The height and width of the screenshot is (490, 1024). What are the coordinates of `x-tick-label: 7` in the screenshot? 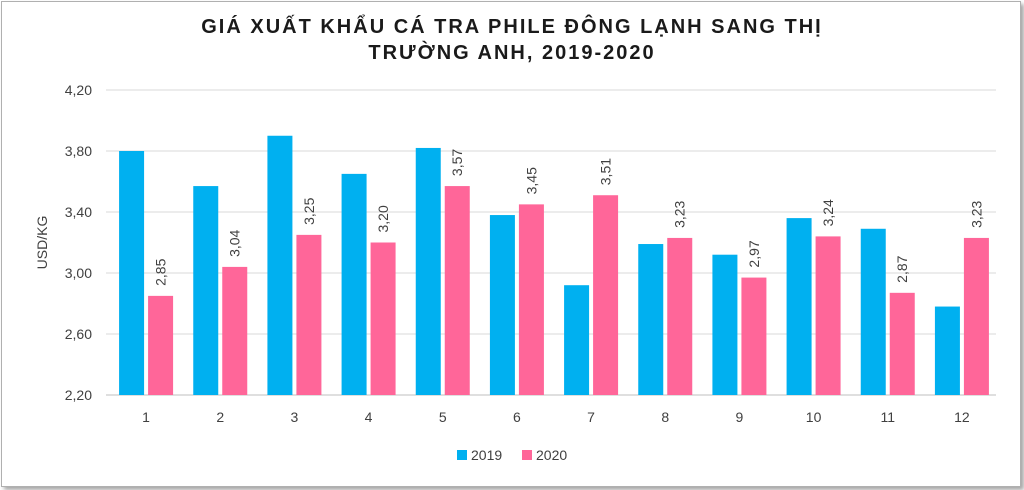 It's located at (591, 417).